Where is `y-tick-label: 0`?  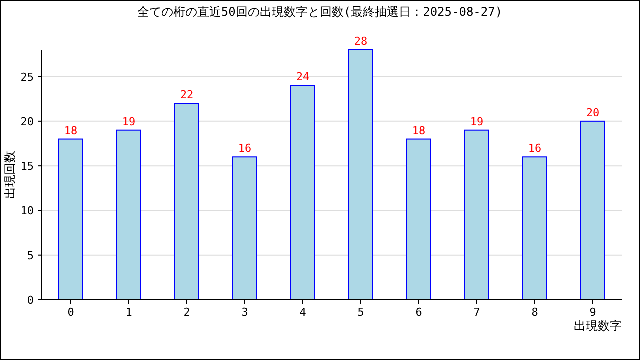 y-tick-label: 0 is located at coordinates (30, 300).